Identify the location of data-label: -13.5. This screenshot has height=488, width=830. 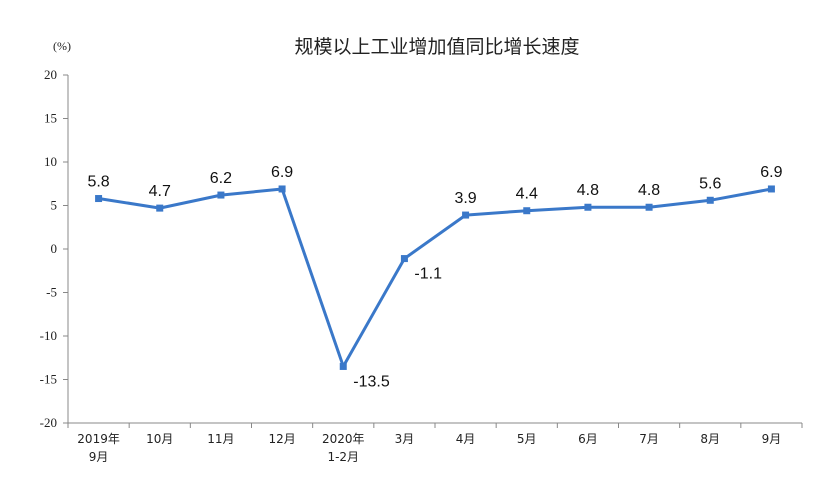
(371, 381).